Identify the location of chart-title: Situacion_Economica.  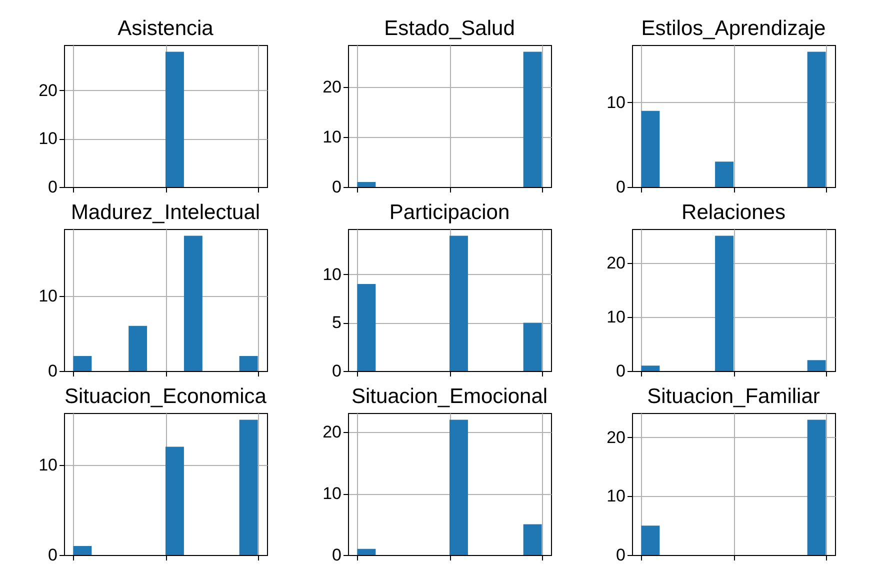
(165, 396).